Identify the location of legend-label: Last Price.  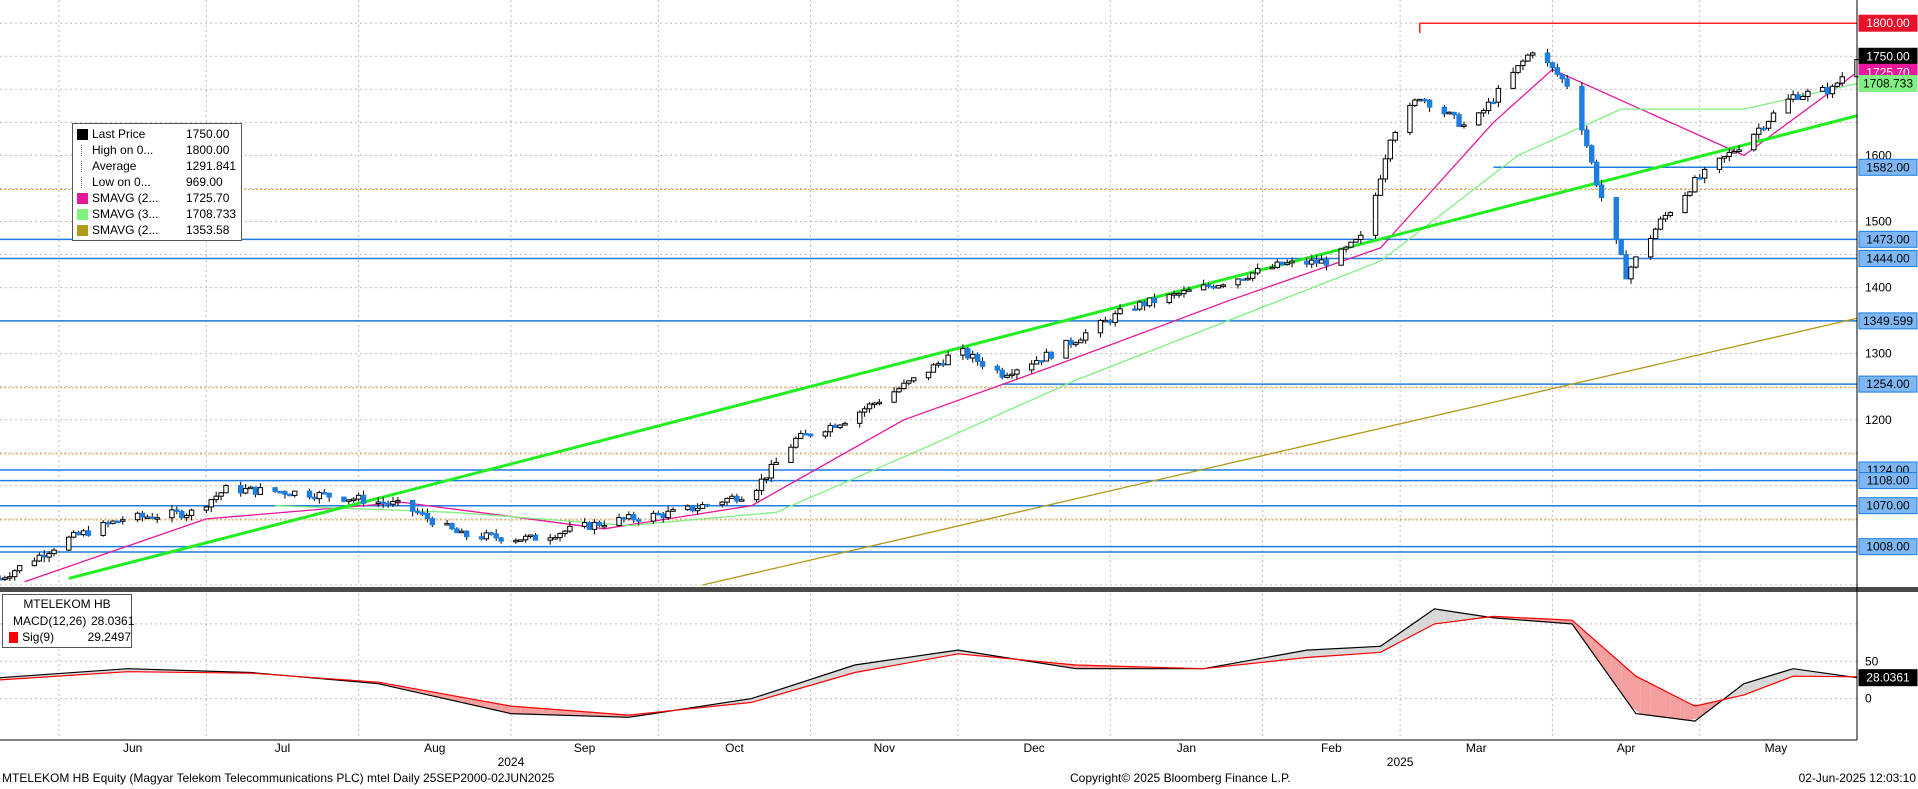
(119, 134).